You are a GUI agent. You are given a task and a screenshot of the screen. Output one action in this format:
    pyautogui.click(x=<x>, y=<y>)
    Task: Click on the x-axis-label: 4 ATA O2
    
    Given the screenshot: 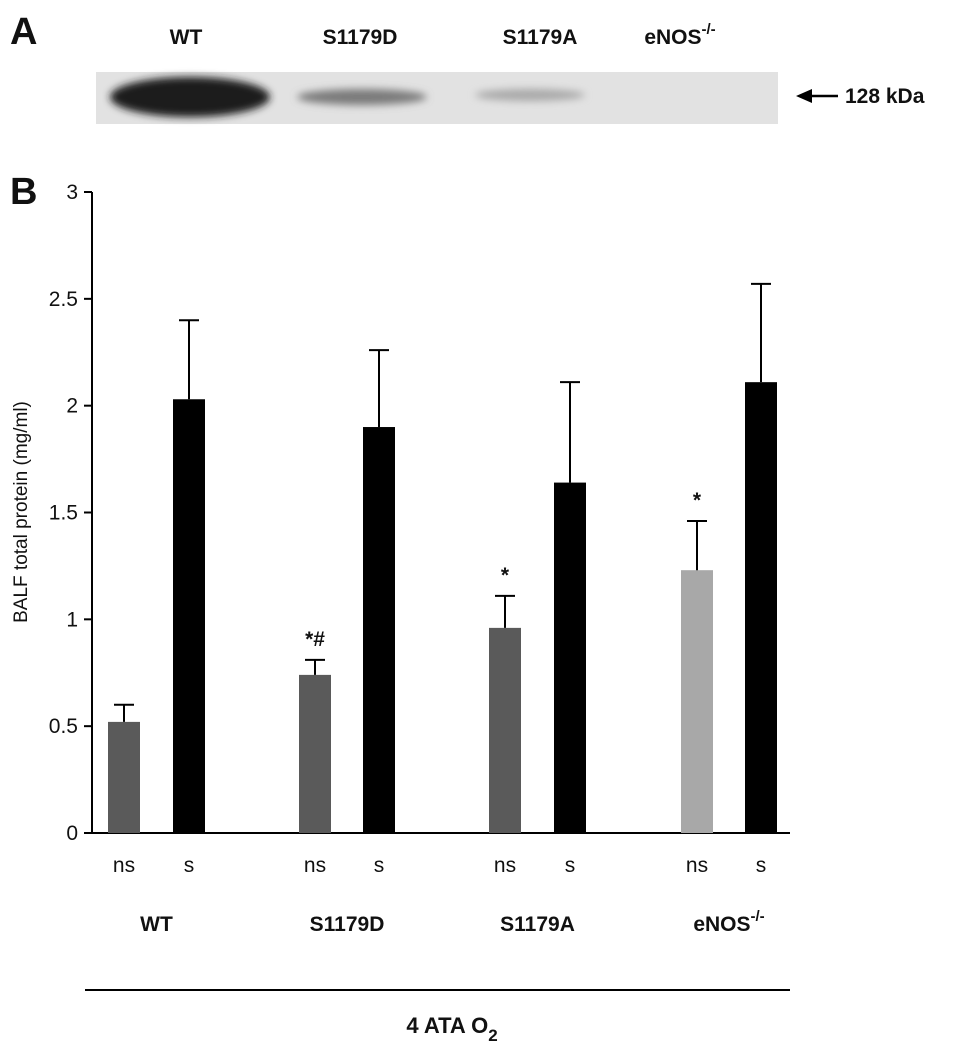 What is the action you would take?
    pyautogui.click(x=451, y=1029)
    